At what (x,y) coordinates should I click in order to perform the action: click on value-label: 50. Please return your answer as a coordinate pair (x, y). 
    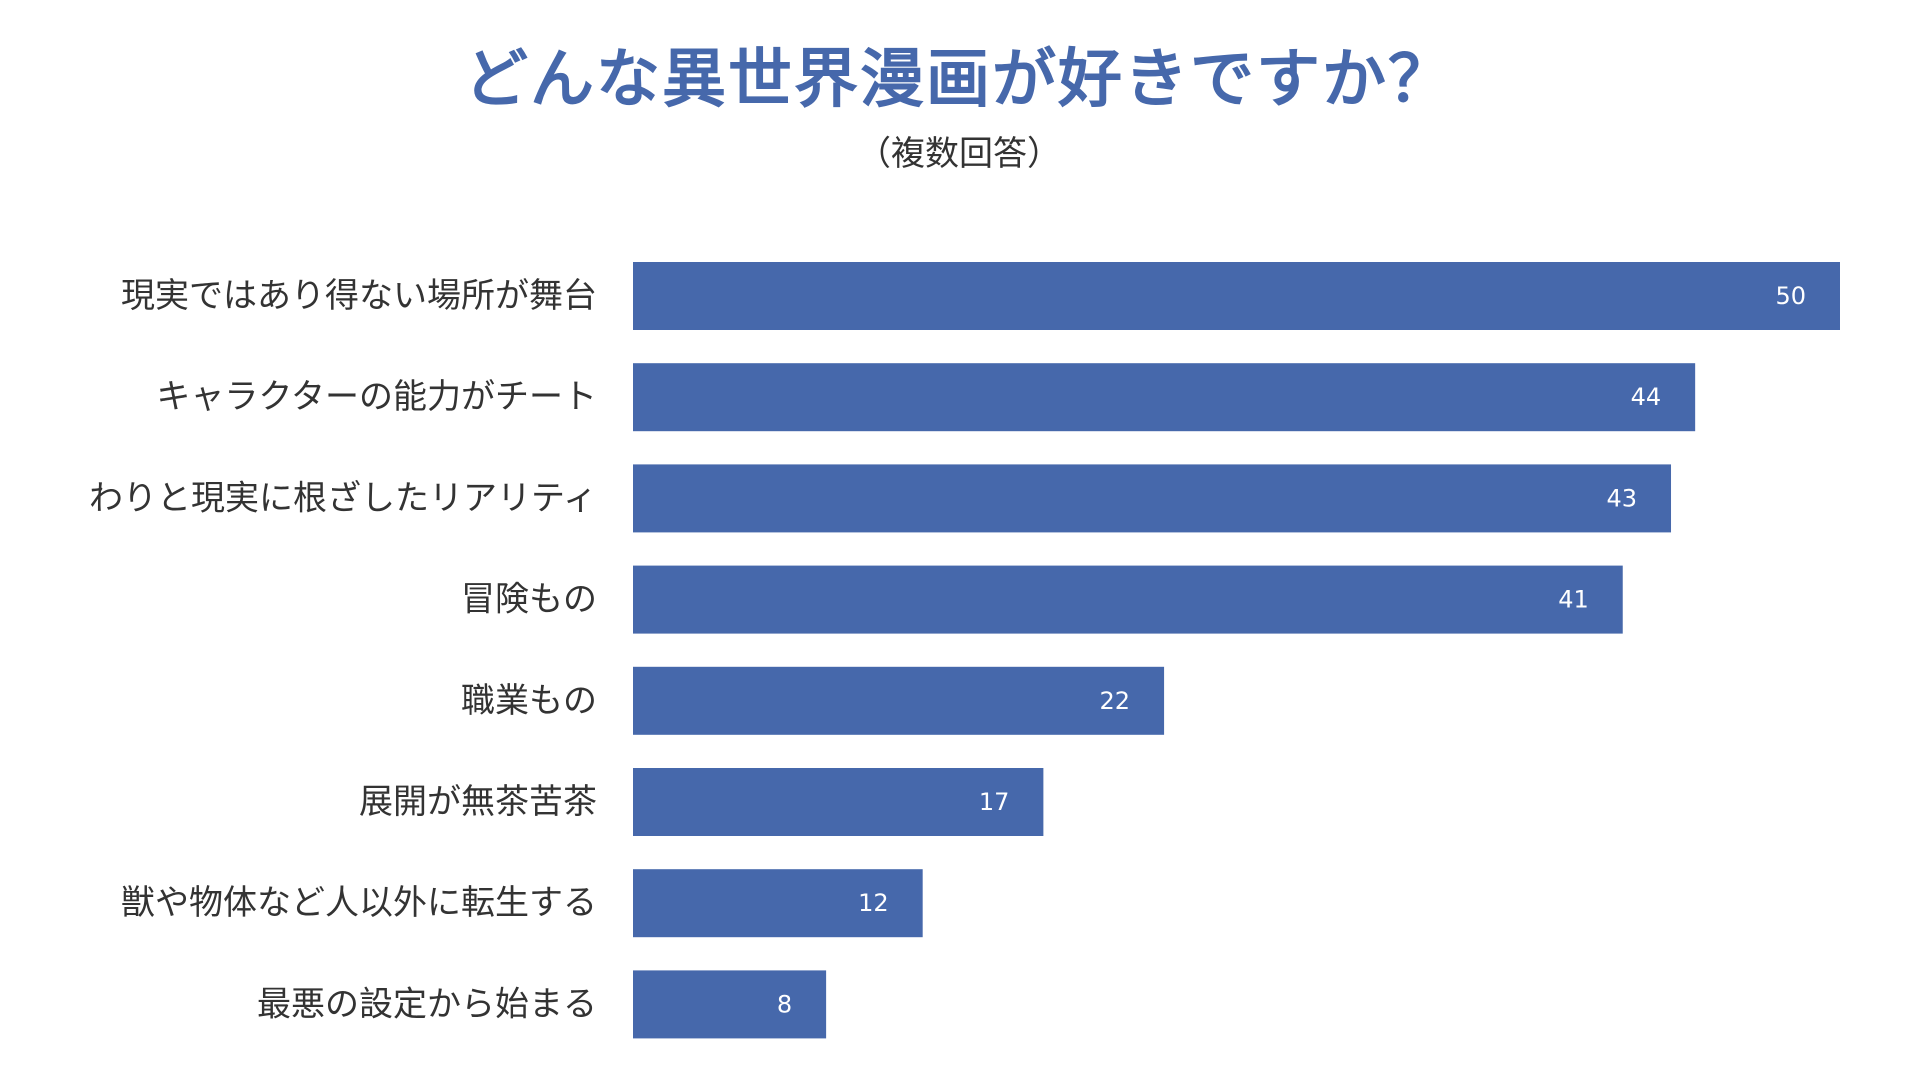
    Looking at the image, I should click on (1790, 296).